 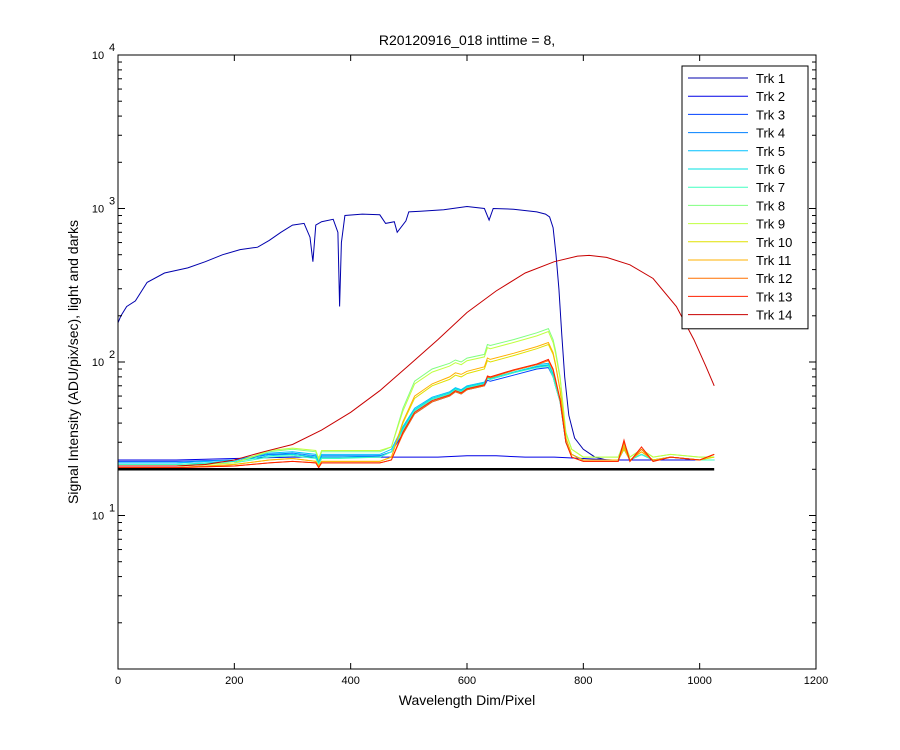 What do you see at coordinates (773, 260) in the screenshot?
I see `legend-label: Trk 11` at bounding box center [773, 260].